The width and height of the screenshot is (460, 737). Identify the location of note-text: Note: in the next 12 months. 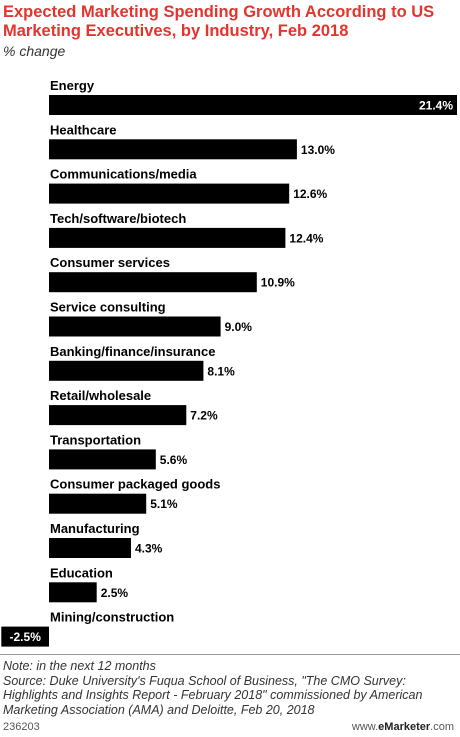
(79, 666).